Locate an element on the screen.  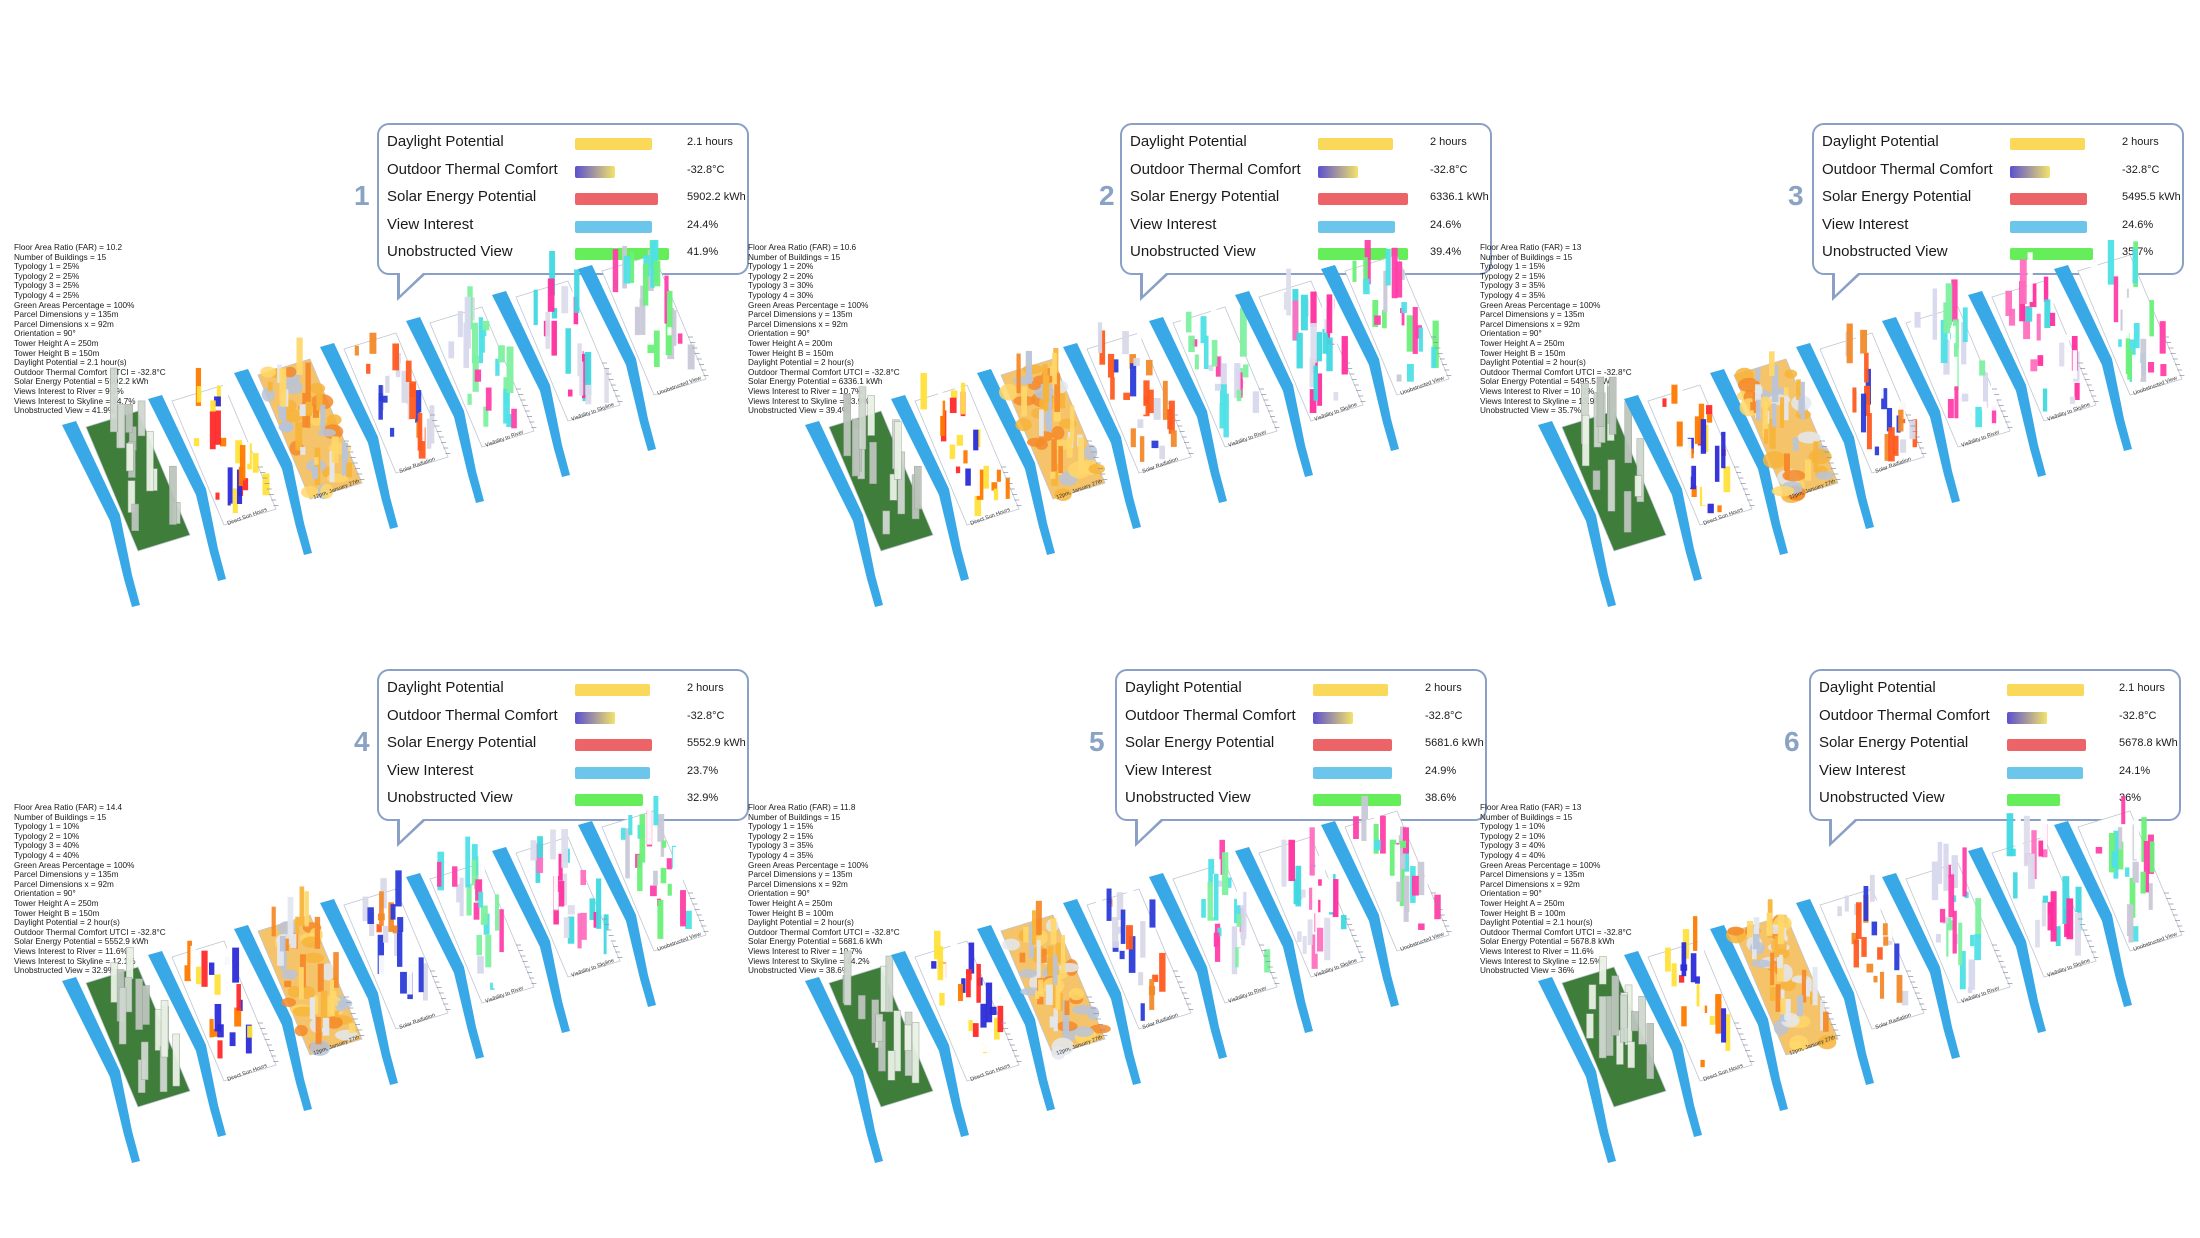
analysis-panel: Visibility to River is located at coordinates (1214, 949).